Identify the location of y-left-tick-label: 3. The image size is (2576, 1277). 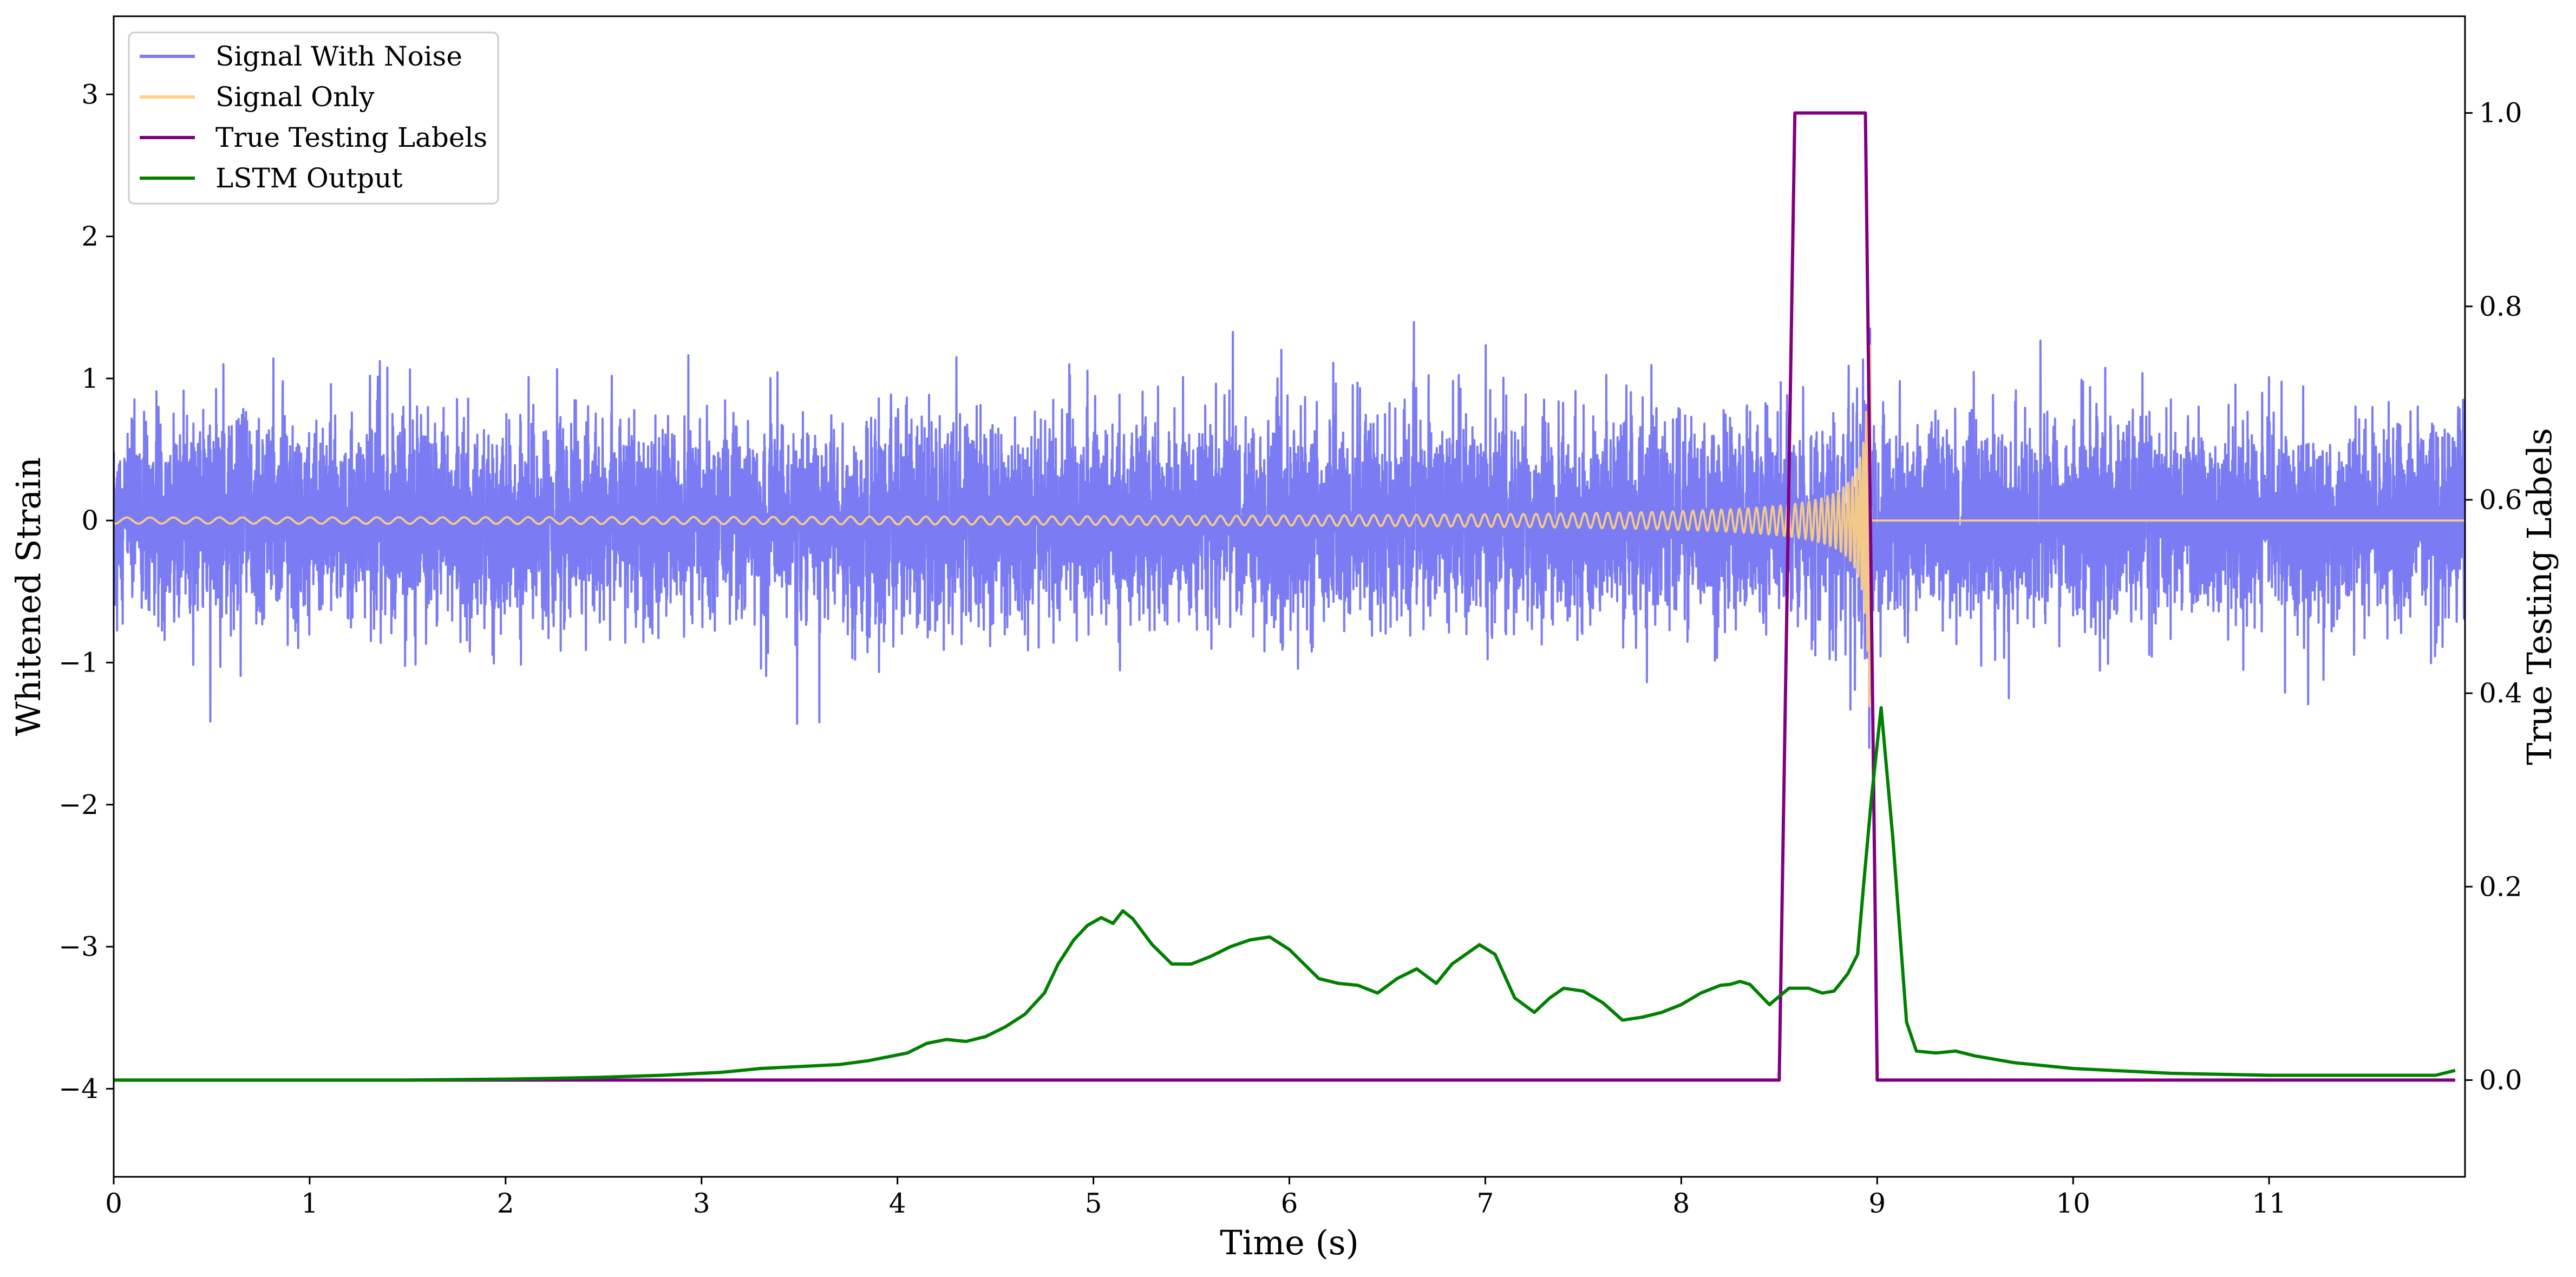
(90, 94).